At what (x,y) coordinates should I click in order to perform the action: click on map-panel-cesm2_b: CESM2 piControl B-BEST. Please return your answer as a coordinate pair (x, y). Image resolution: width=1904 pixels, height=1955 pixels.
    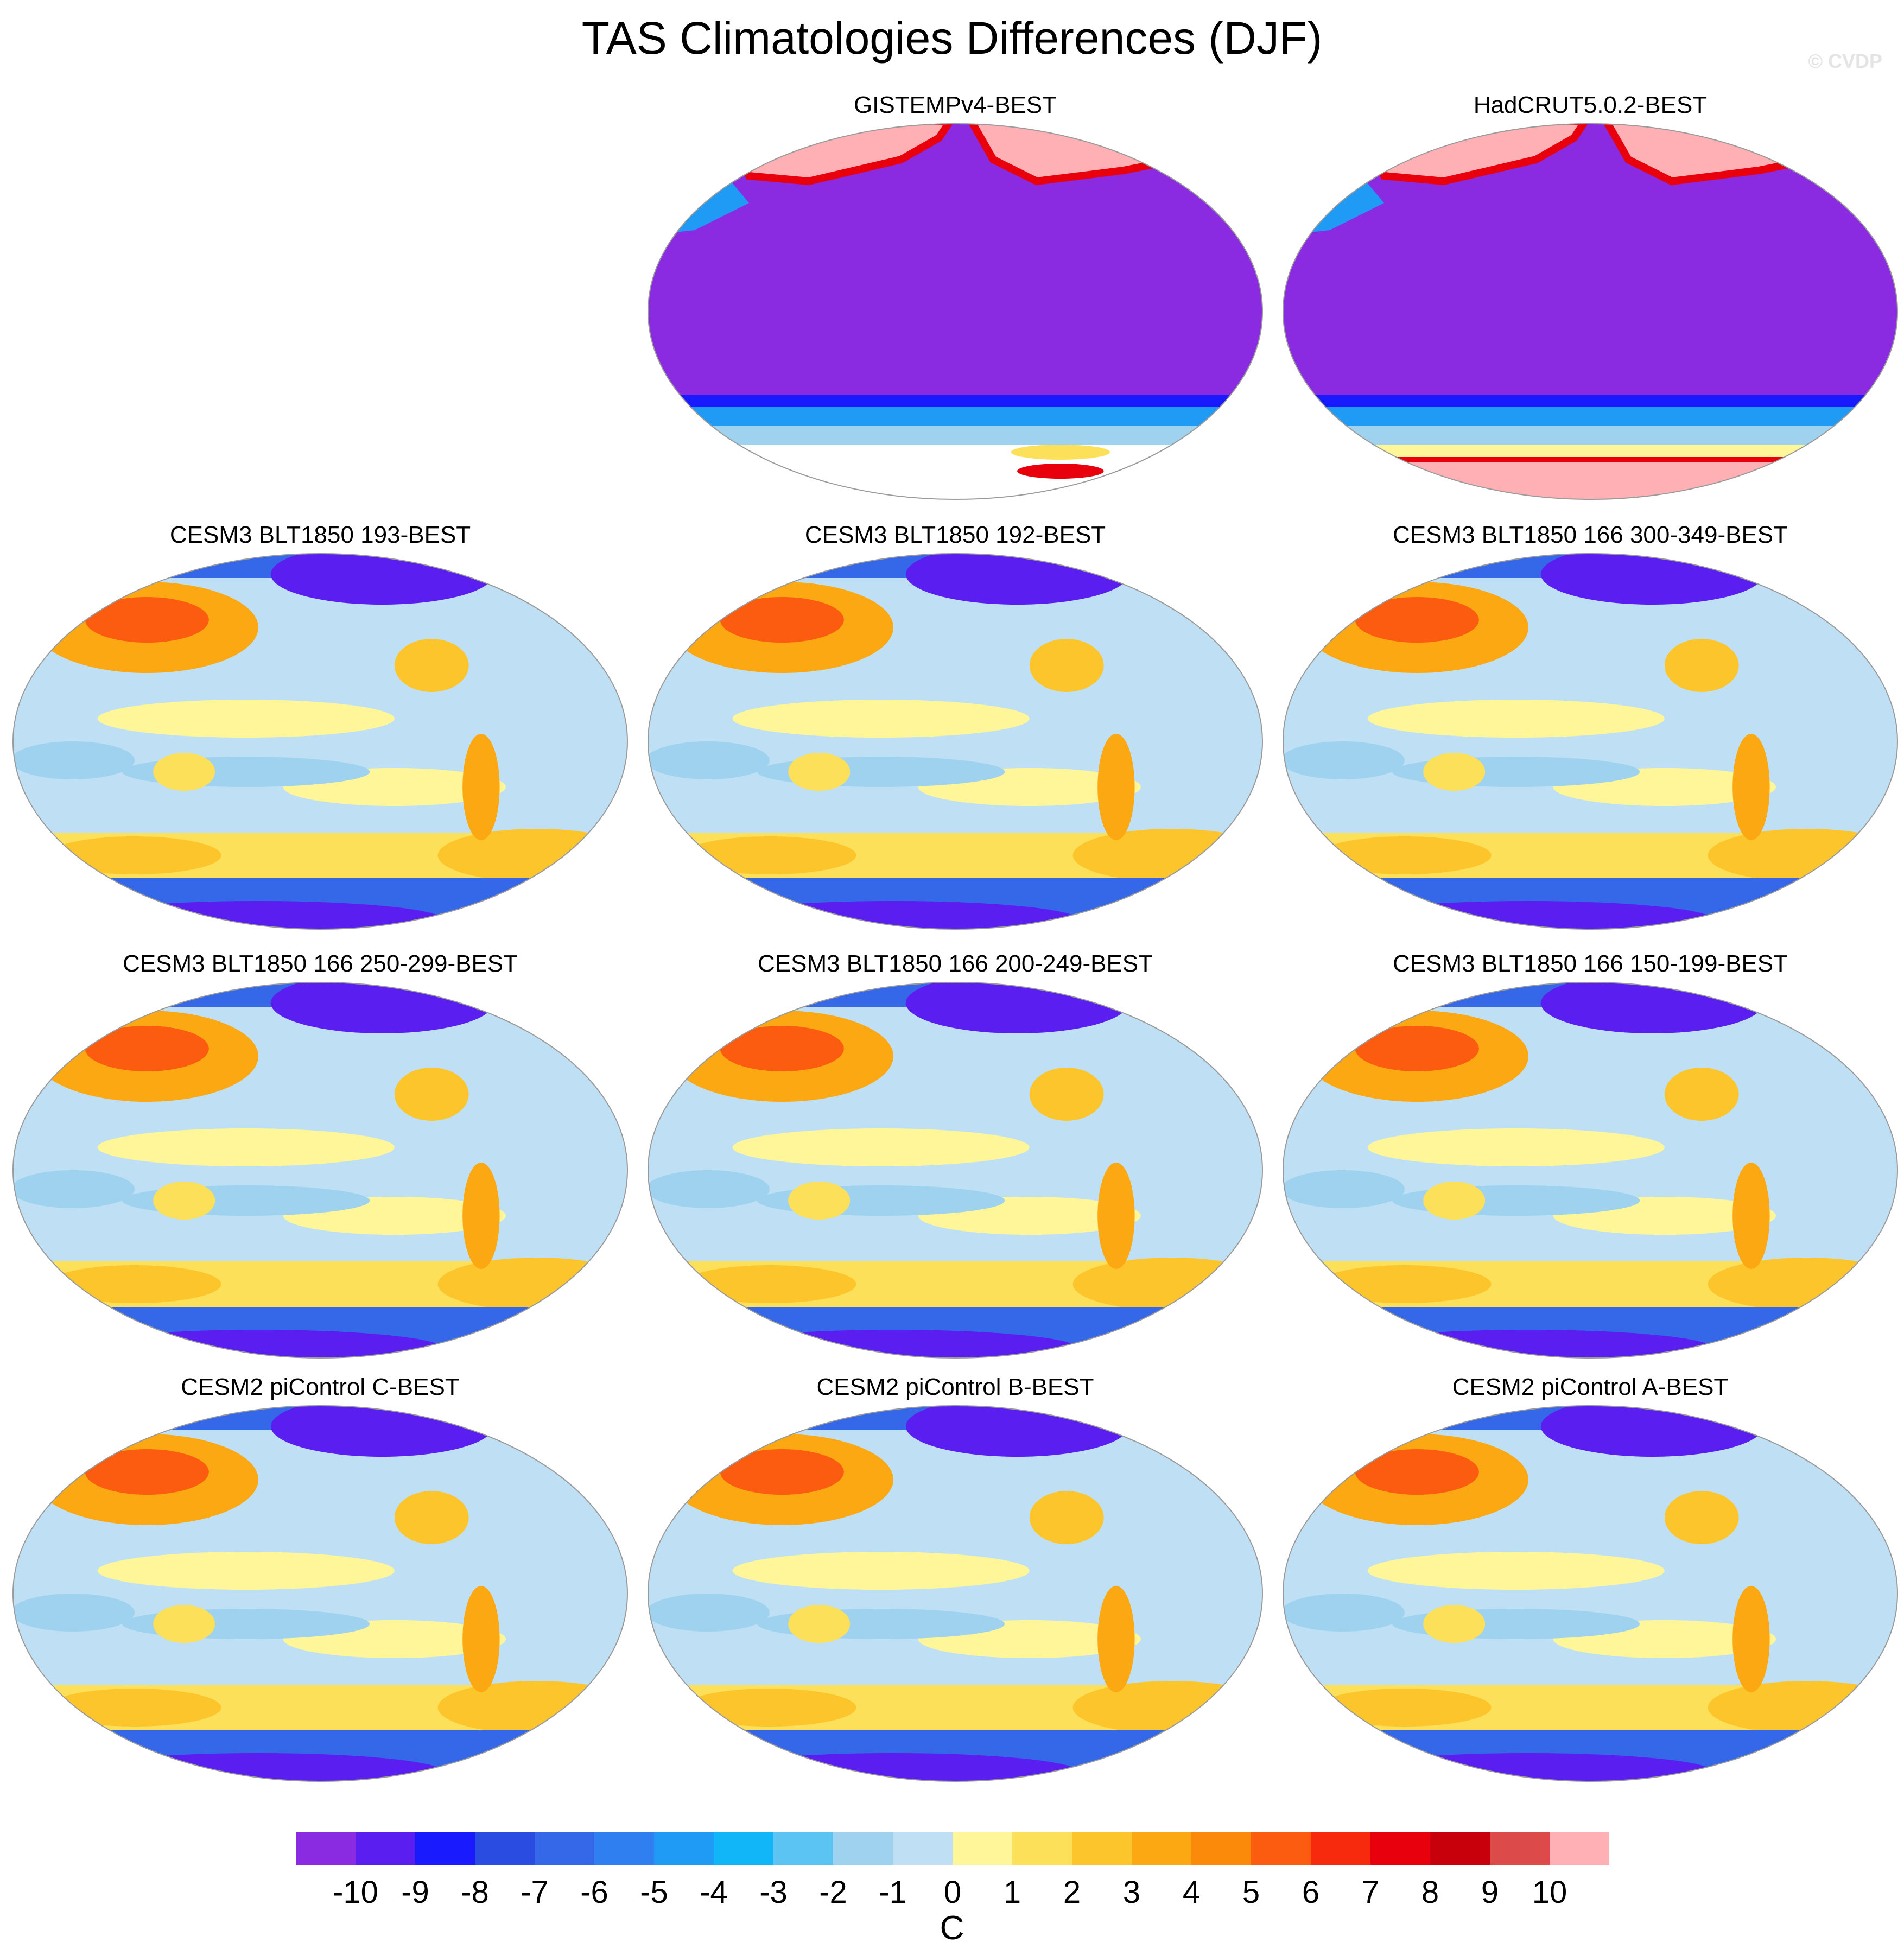
    Looking at the image, I should click on (955, 1585).